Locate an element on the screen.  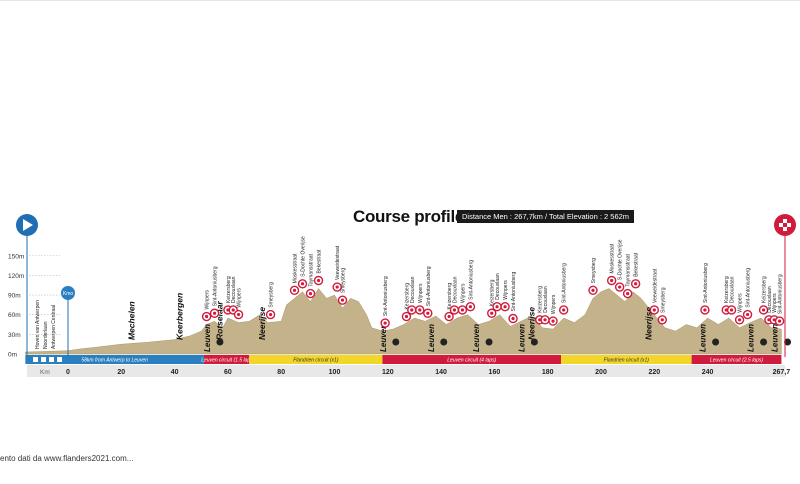
km-zero-label: Kmo is located at coordinates (68, 294).